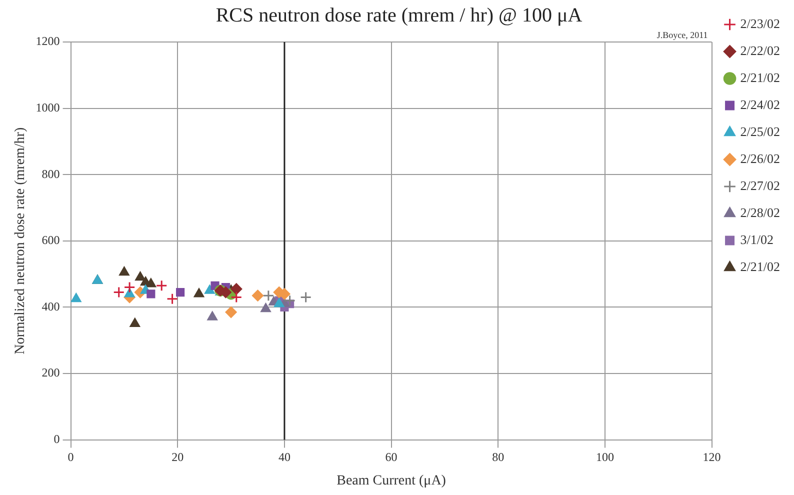 The height and width of the screenshot is (495, 794). I want to click on y-tick-label: 0, so click(57, 439).